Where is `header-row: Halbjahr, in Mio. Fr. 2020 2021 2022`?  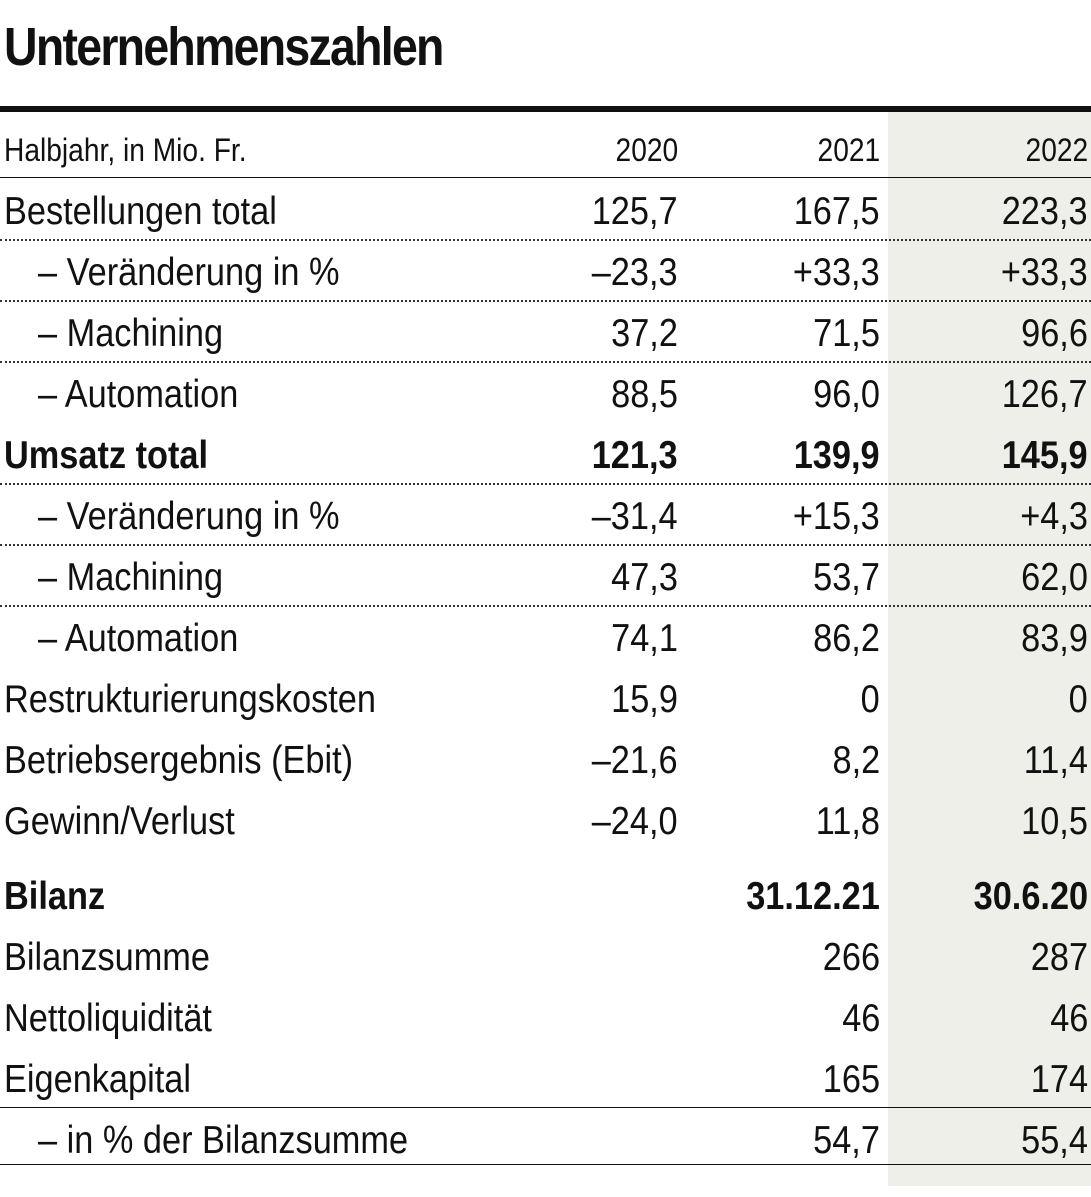
header-row: Halbjahr, in Mio. Fr. 2020 2021 2022 is located at coordinates (545, 154).